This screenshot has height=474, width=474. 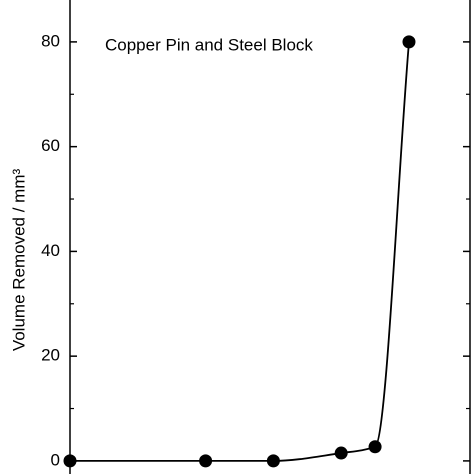 What do you see at coordinates (50, 40) in the screenshot?
I see `y-tick-label: 80` at bounding box center [50, 40].